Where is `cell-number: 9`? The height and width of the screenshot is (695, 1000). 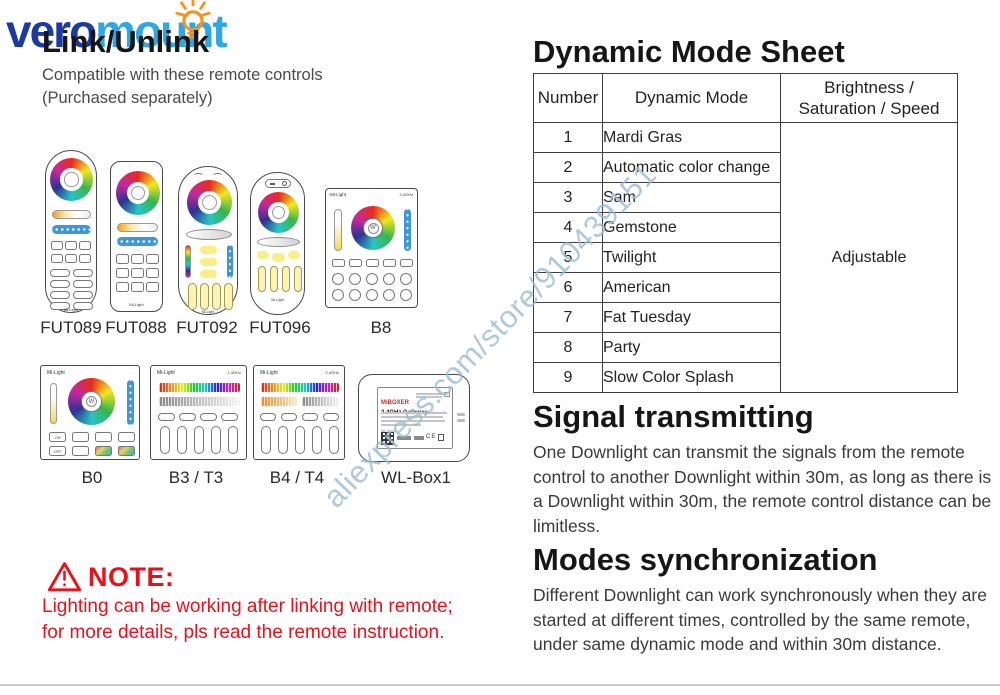
cell-number: 9 is located at coordinates (568, 377).